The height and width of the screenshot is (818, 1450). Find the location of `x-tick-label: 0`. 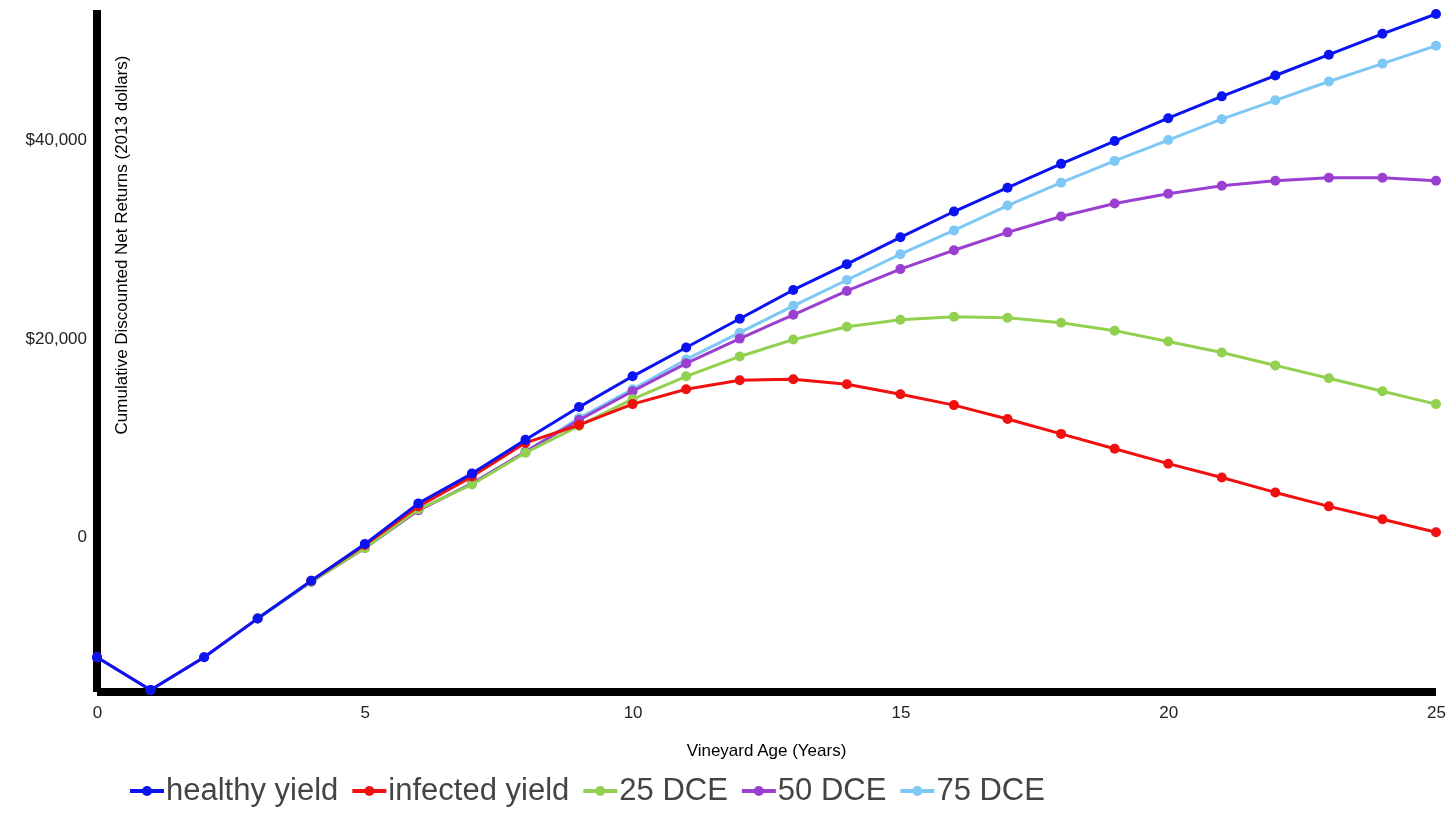

x-tick-label: 0 is located at coordinates (97, 713).